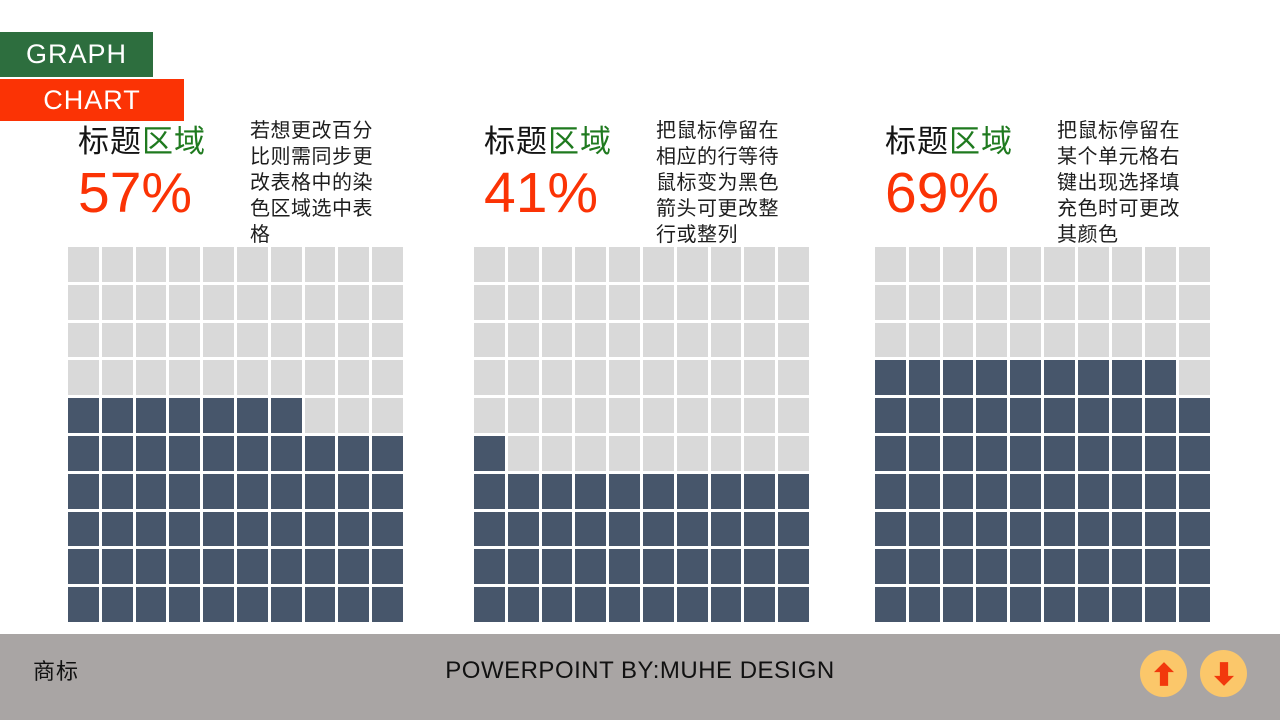 Image resolution: width=1280 pixels, height=720 pixels. What do you see at coordinates (516, 141) in the screenshot?
I see `chart-title-black-part: 标题` at bounding box center [516, 141].